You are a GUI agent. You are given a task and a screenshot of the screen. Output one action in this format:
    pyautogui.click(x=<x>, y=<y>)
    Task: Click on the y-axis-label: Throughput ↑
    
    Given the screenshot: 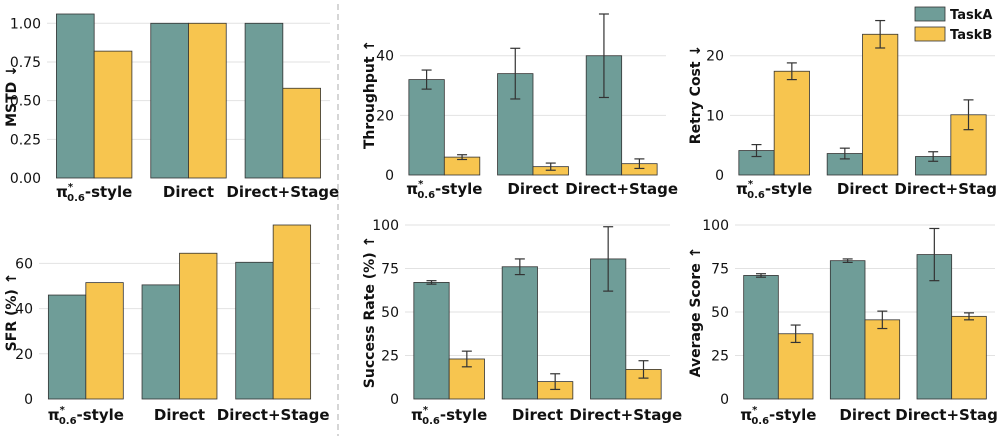 What is the action you would take?
    pyautogui.click(x=370, y=94)
    